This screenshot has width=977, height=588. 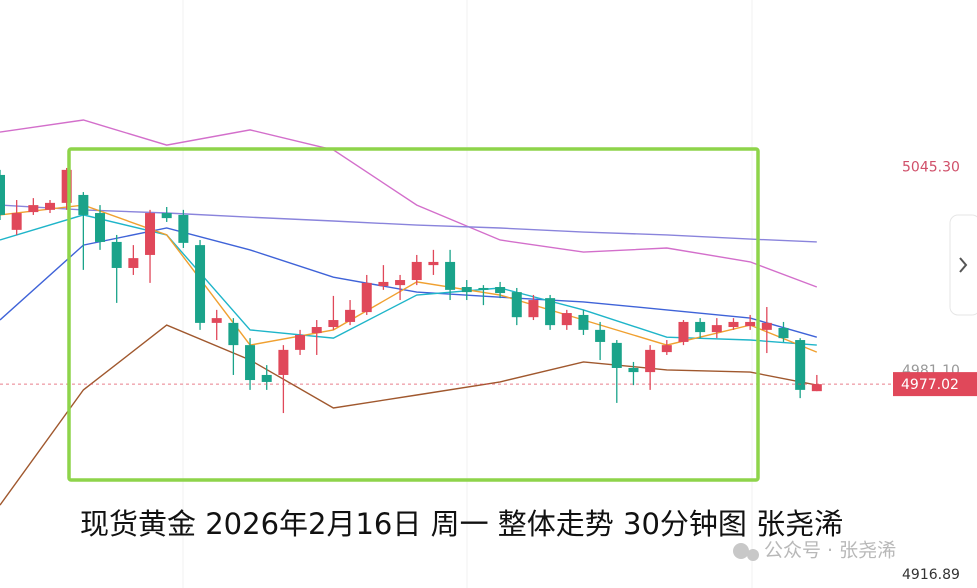 I want to click on watermark-text: 公众号 · 张尧浠, so click(x=830, y=551).